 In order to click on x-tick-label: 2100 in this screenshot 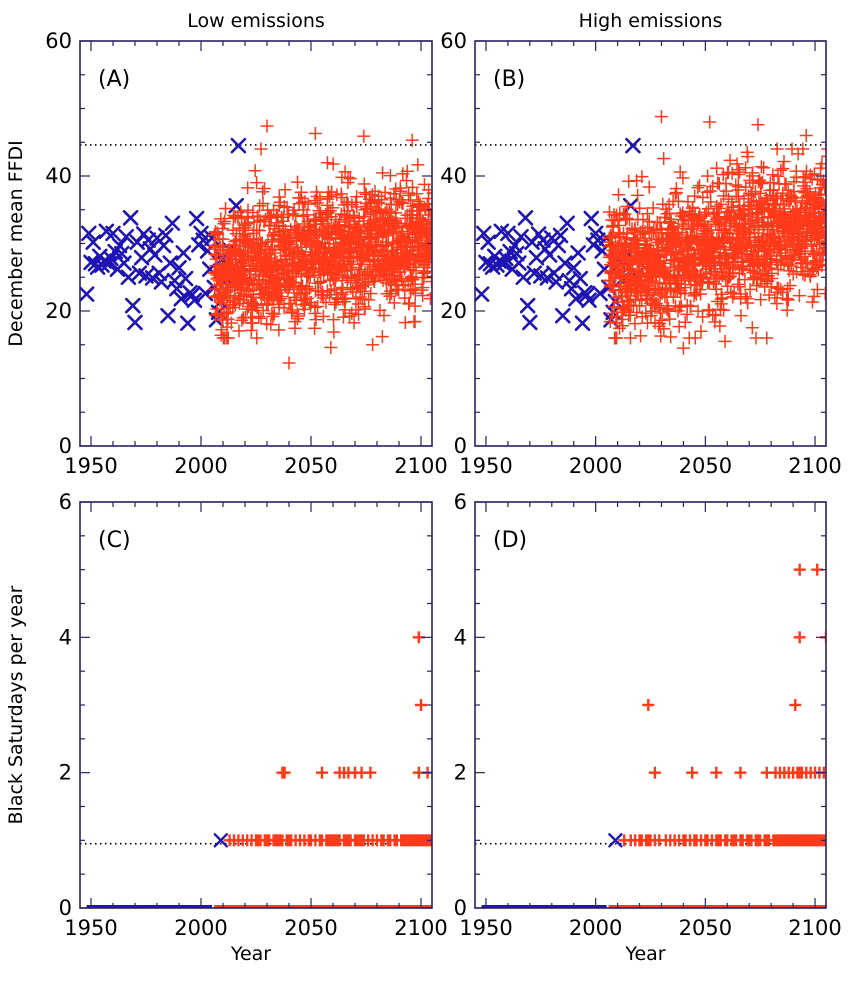, I will do `click(420, 928)`.